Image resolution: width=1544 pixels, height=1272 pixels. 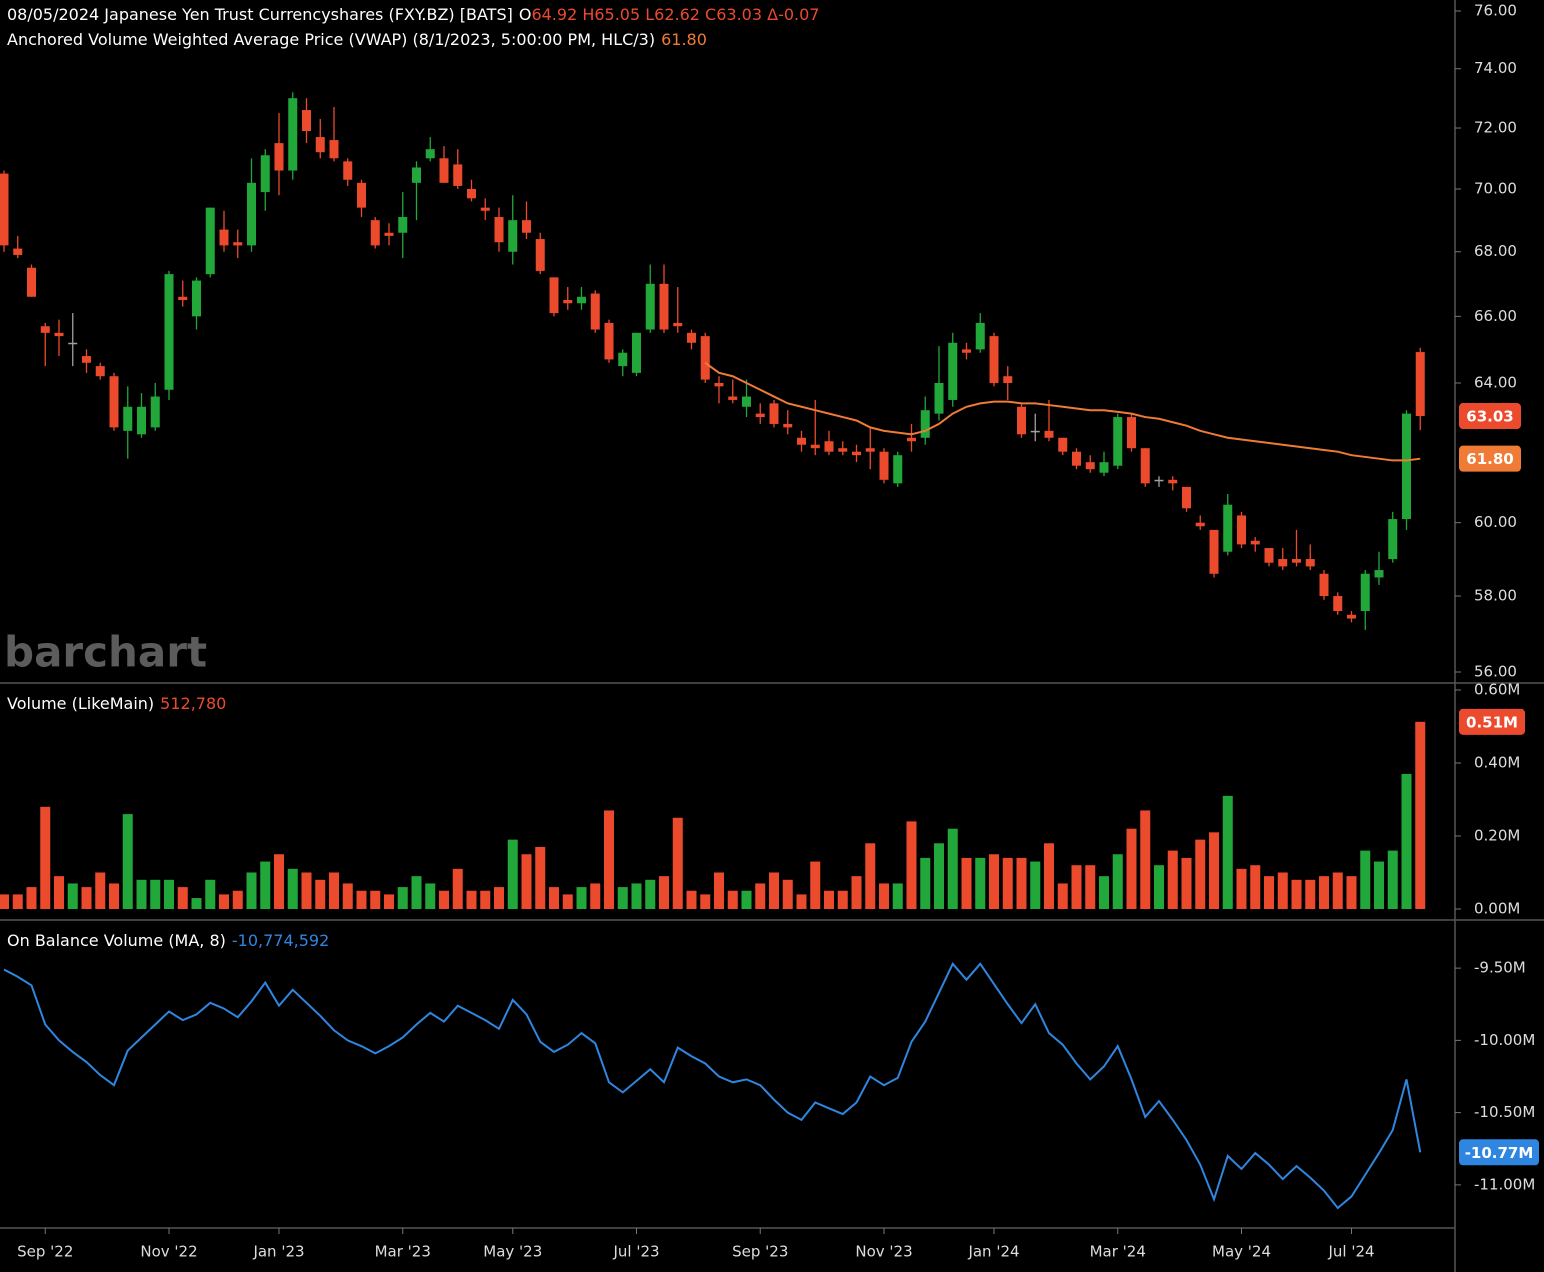 What do you see at coordinates (760, 1252) in the screenshot?
I see `x-tick-label: Sep '23` at bounding box center [760, 1252].